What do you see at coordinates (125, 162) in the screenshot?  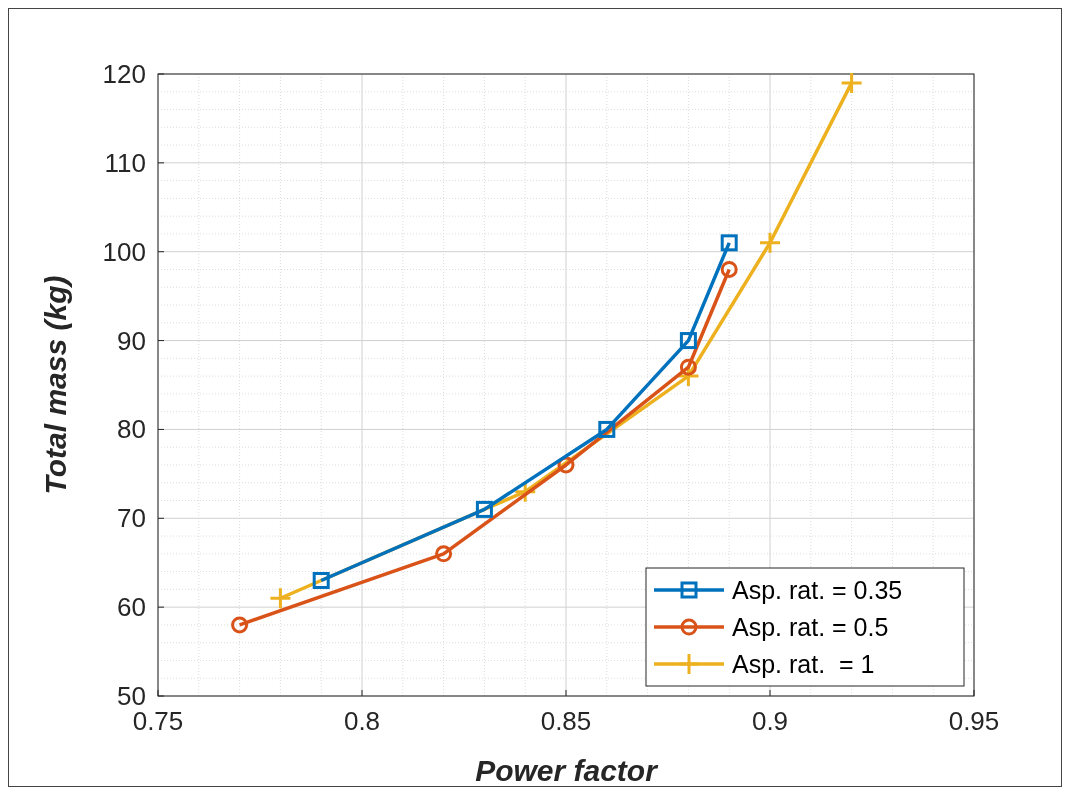 I see `y-tick-label: 110` at bounding box center [125, 162].